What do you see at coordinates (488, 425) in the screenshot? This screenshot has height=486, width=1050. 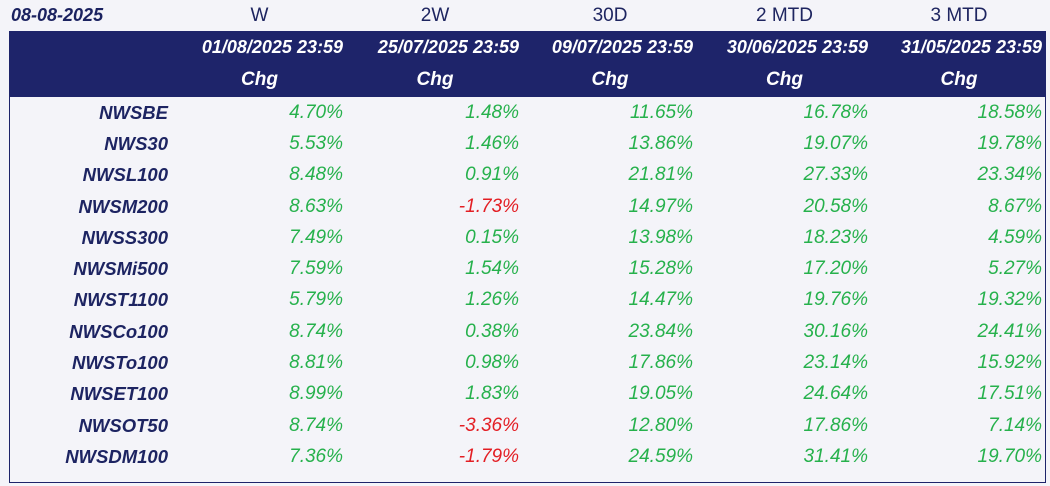 I see `change-value: -3.36%` at bounding box center [488, 425].